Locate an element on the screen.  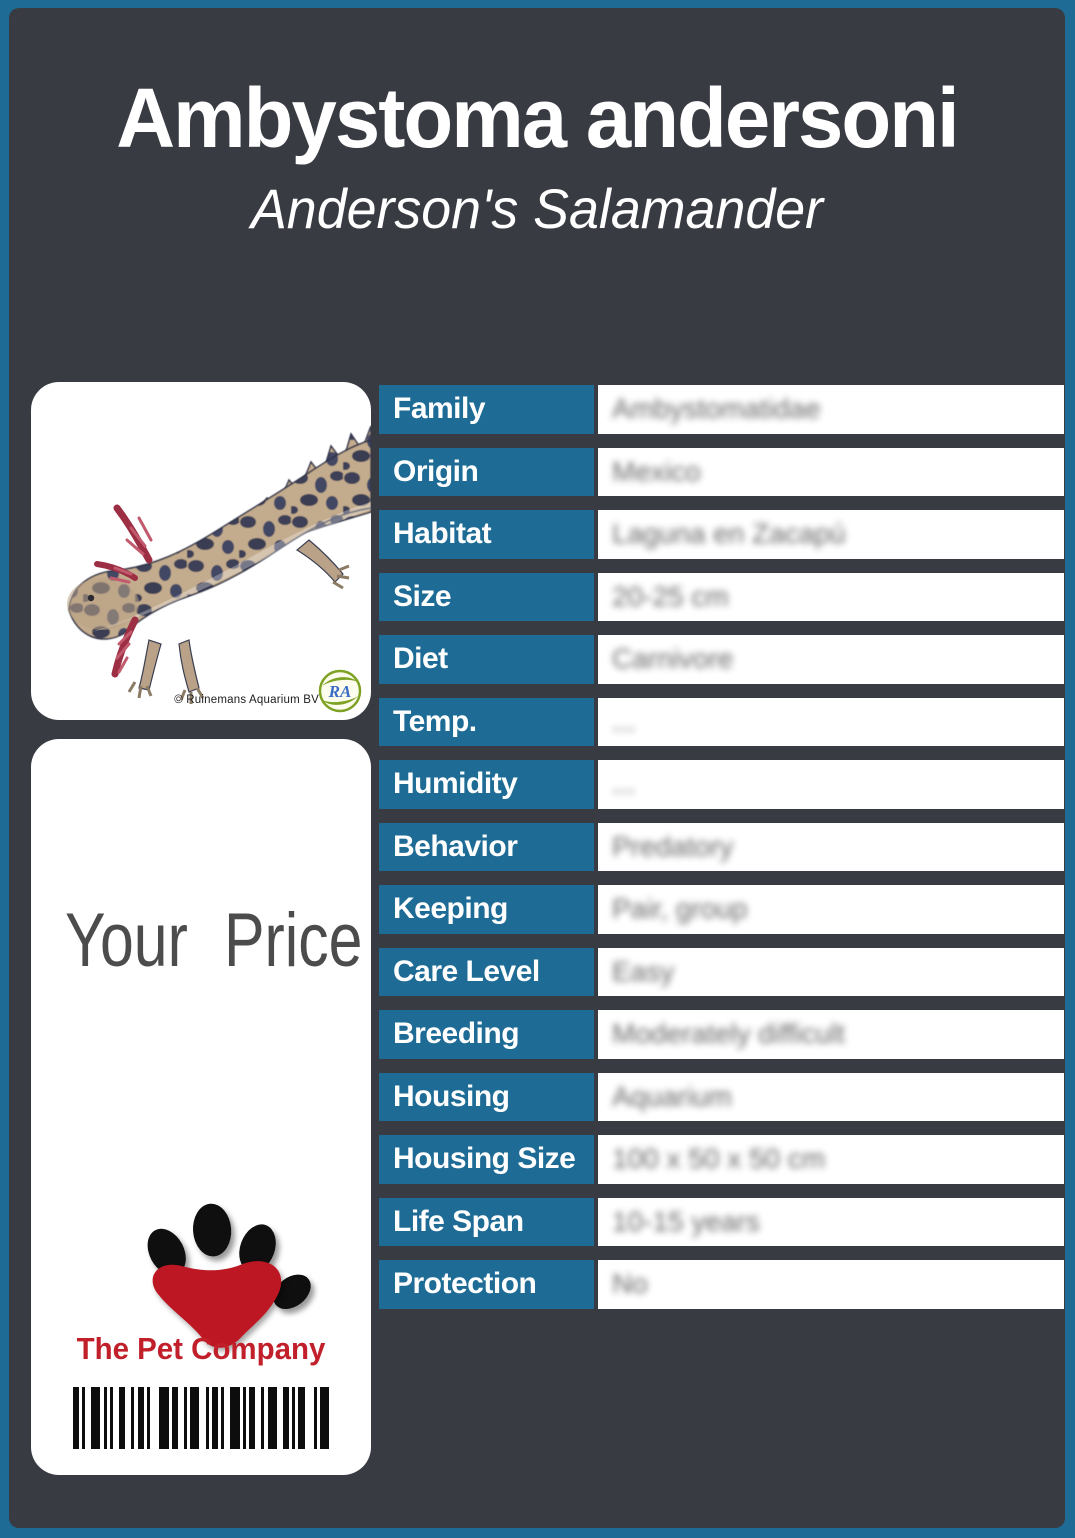
row-label: Origin is located at coordinates (486, 471).